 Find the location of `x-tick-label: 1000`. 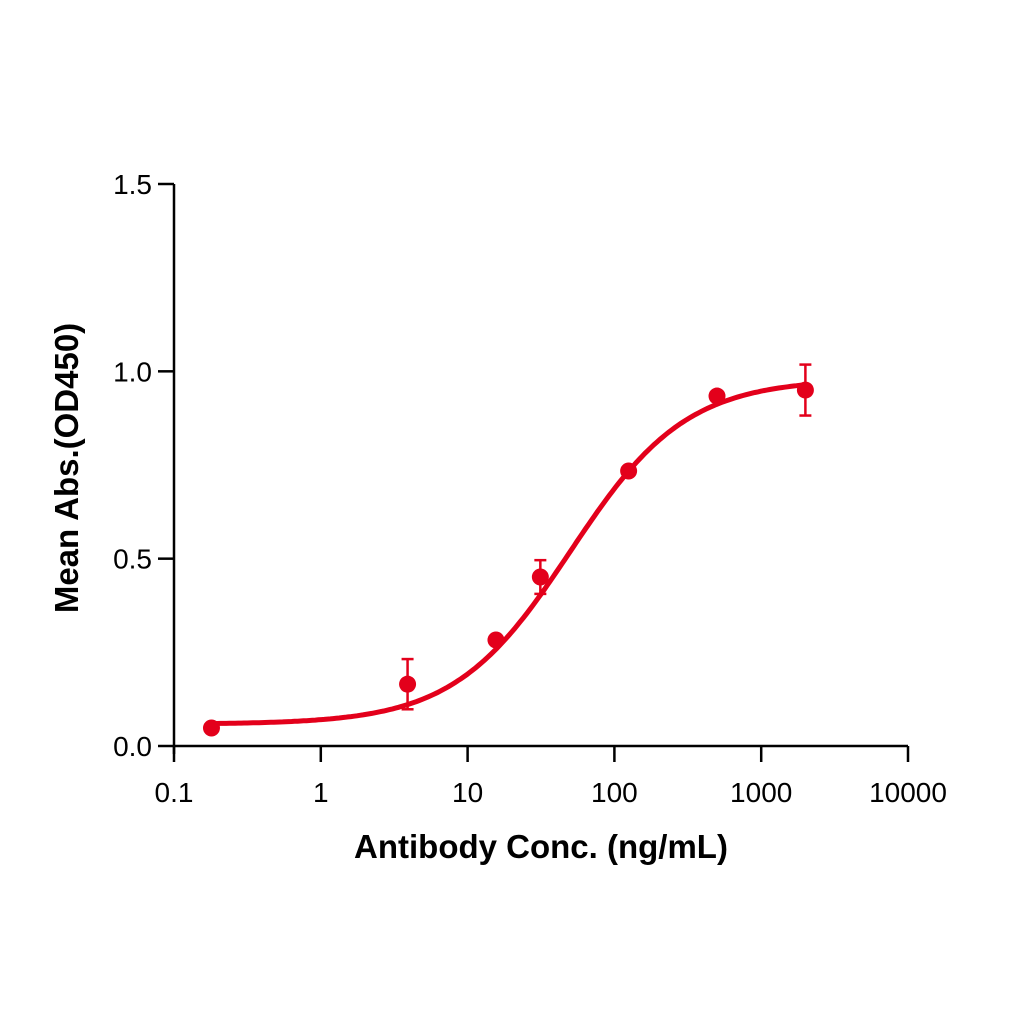

x-tick-label: 1000 is located at coordinates (761, 792).